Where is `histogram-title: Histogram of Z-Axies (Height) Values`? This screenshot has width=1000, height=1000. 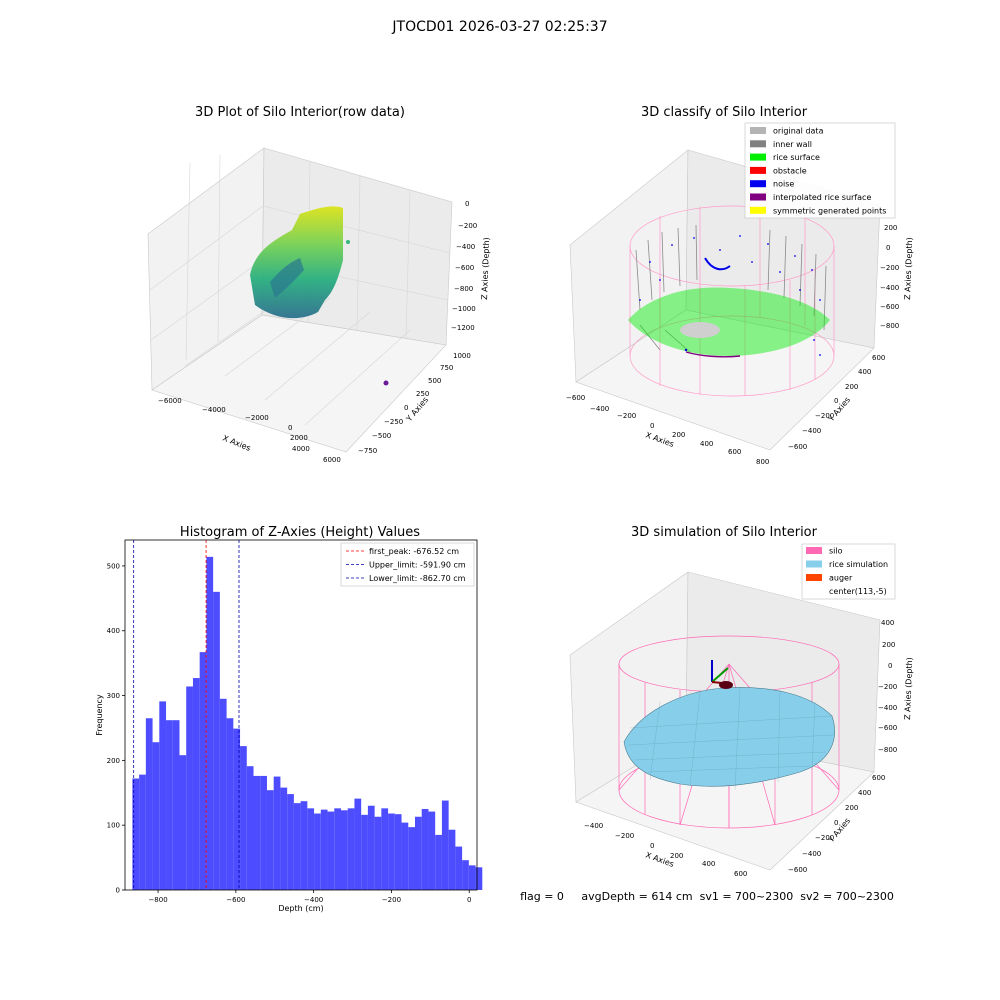 histogram-title: Histogram of Z-Axies (Height) Values is located at coordinates (300, 532).